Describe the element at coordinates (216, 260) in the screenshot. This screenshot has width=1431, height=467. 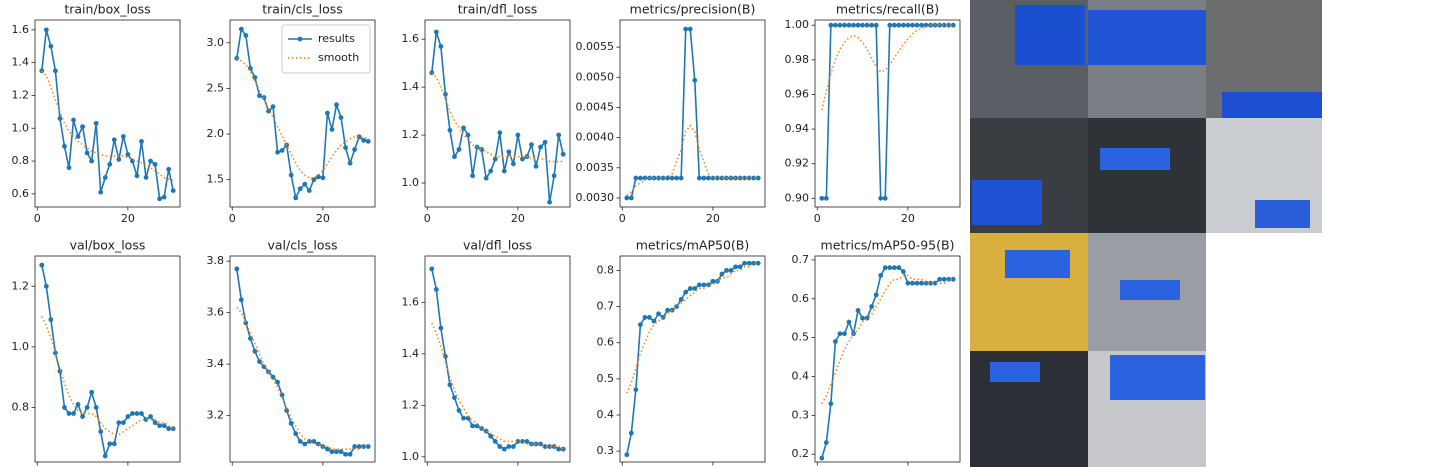
I see `y-tick-label: 3.8` at that location.